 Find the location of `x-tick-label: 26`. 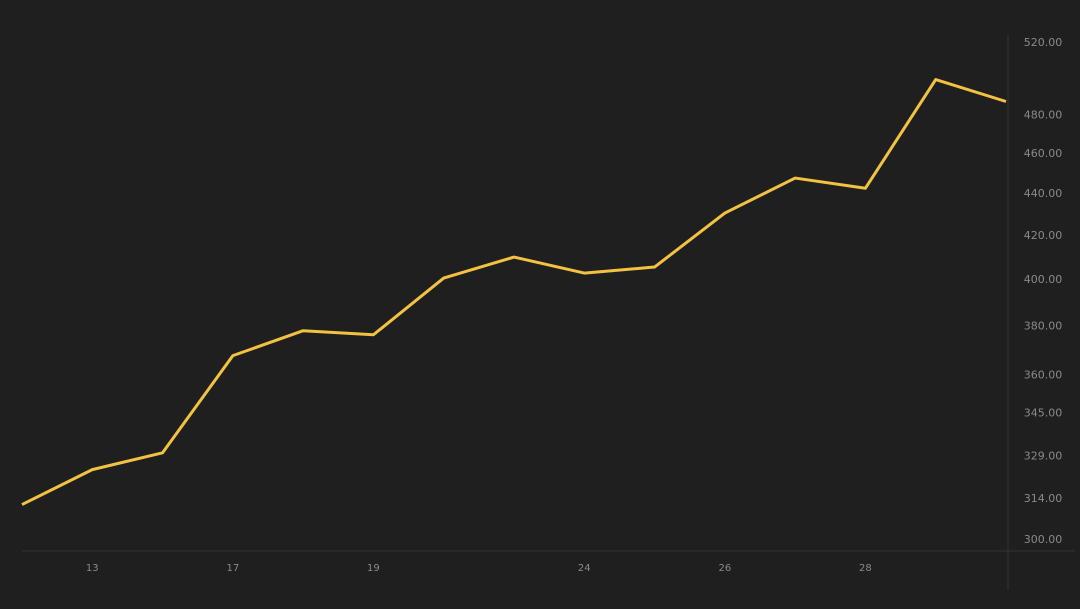

x-tick-label: 26 is located at coordinates (724, 568).